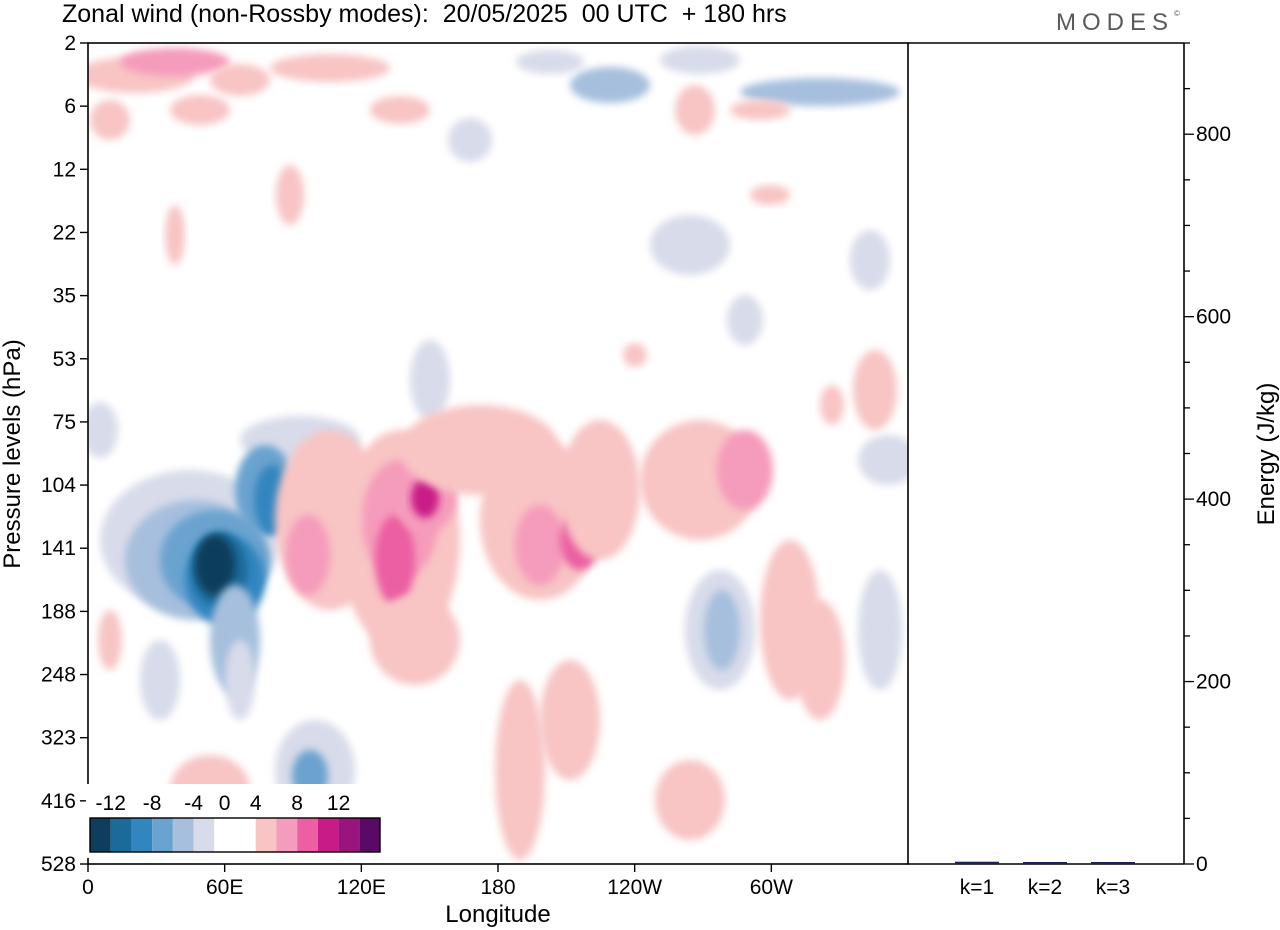 The image size is (1280, 930). I want to click on y-tick-label: 75, so click(64, 422).